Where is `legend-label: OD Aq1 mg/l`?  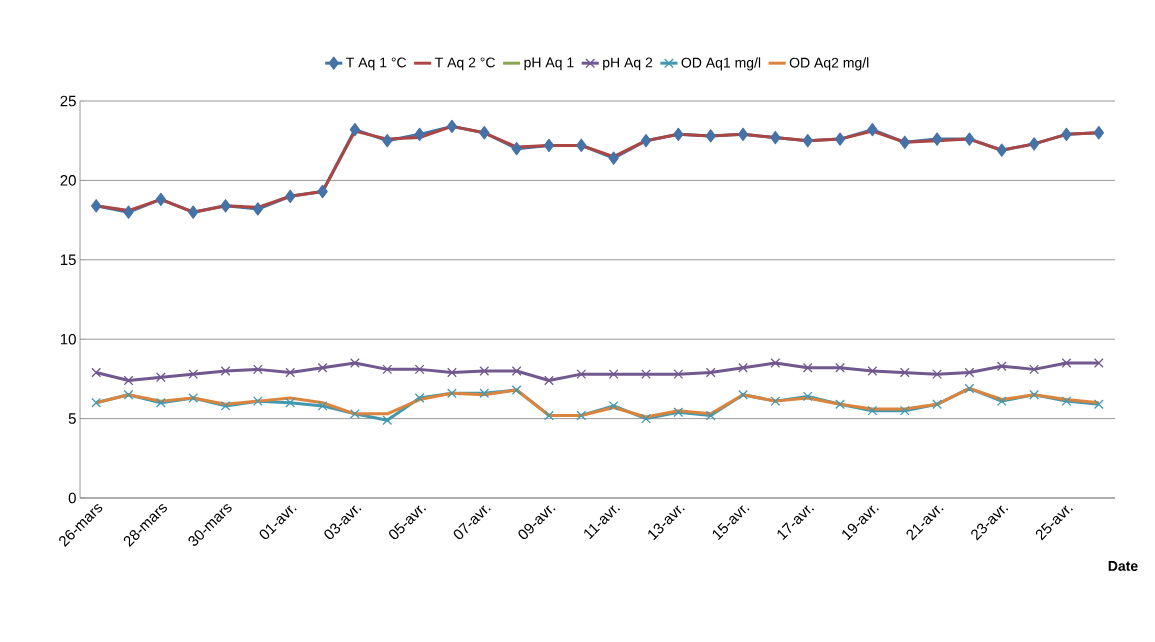 legend-label: OD Aq1 mg/l is located at coordinates (721, 64).